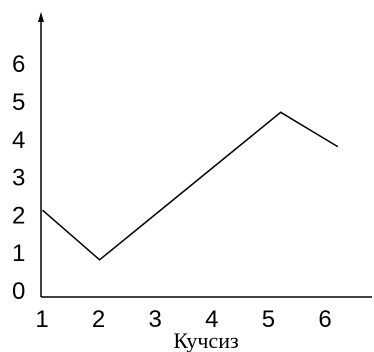 The width and height of the screenshot is (374, 352). I want to click on y-tick-label: 0, so click(18, 291).